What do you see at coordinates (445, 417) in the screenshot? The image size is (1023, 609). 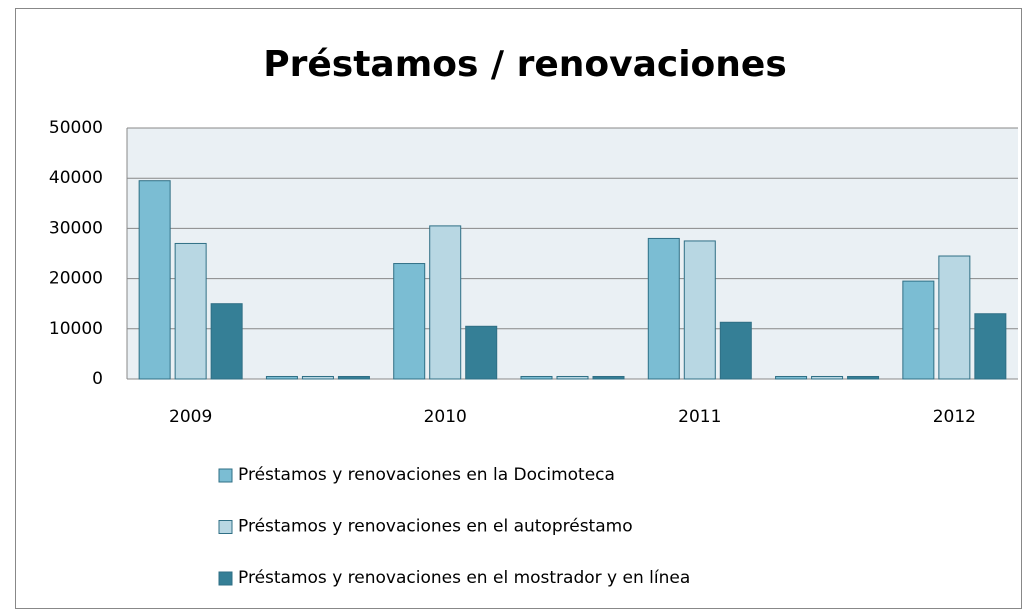 I see `x-tick-label: 2010` at bounding box center [445, 417].